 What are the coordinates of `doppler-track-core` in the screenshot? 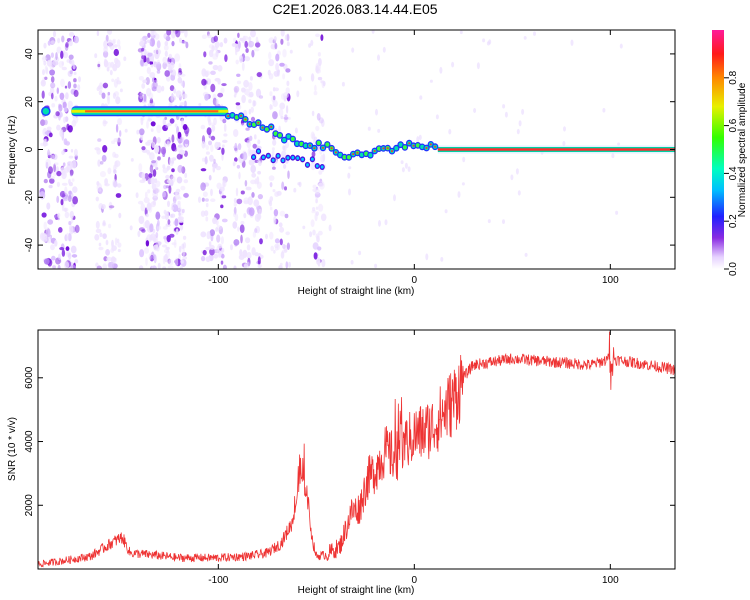 It's located at (556, 149).